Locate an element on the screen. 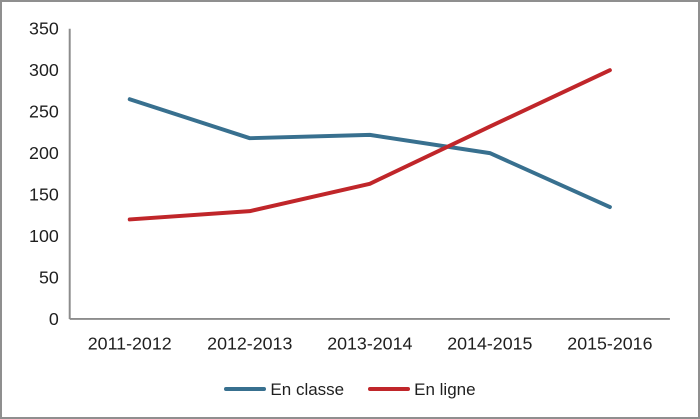 This screenshot has height=419, width=700. x-axis-tick-label: 2015-2016 is located at coordinates (609, 344).